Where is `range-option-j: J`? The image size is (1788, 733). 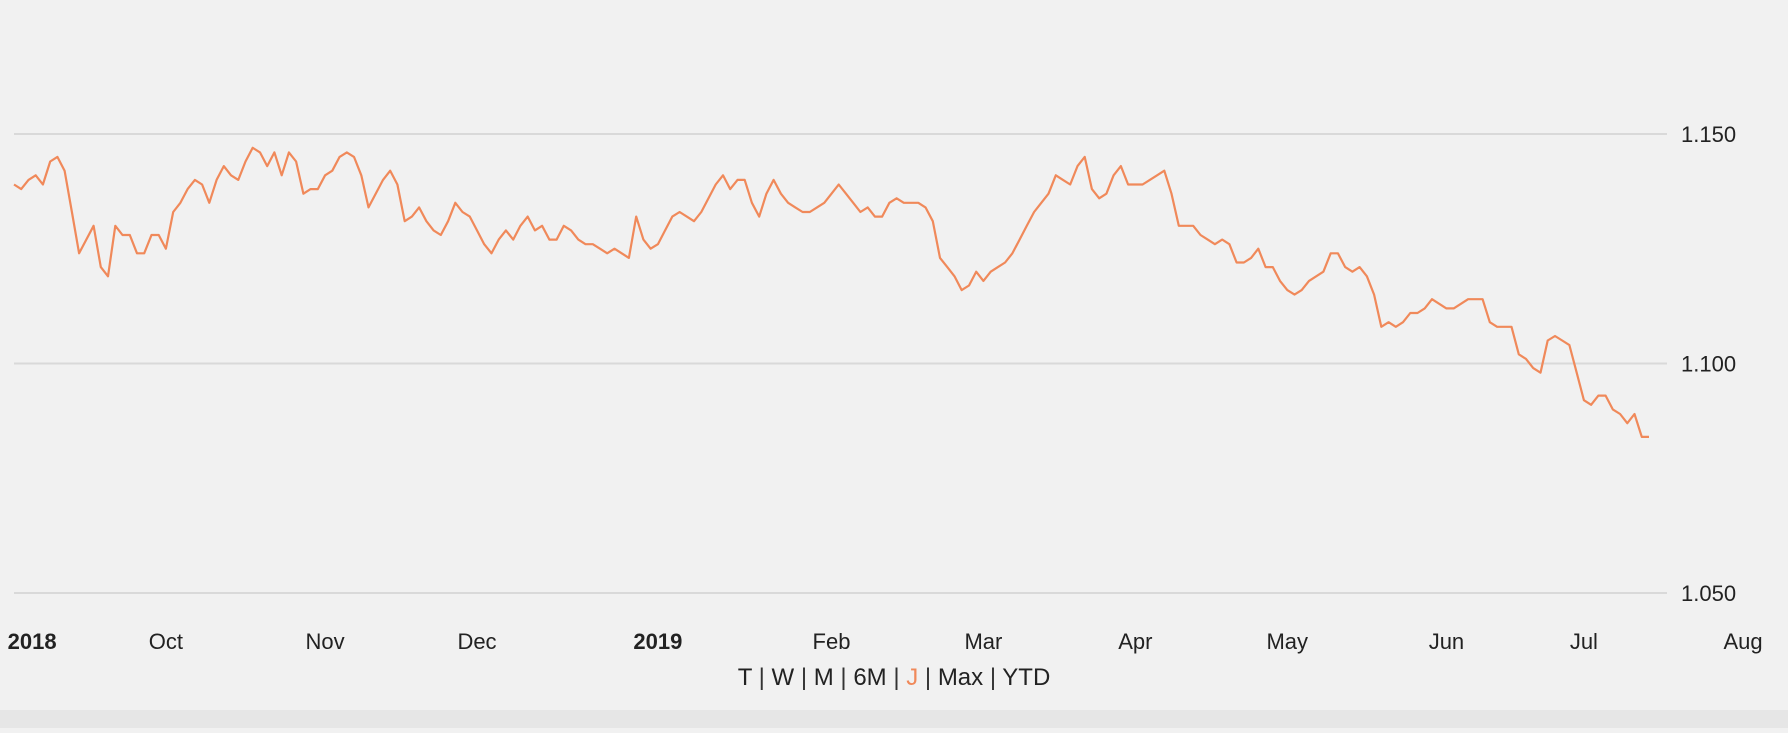 range-option-j: J is located at coordinates (912, 677).